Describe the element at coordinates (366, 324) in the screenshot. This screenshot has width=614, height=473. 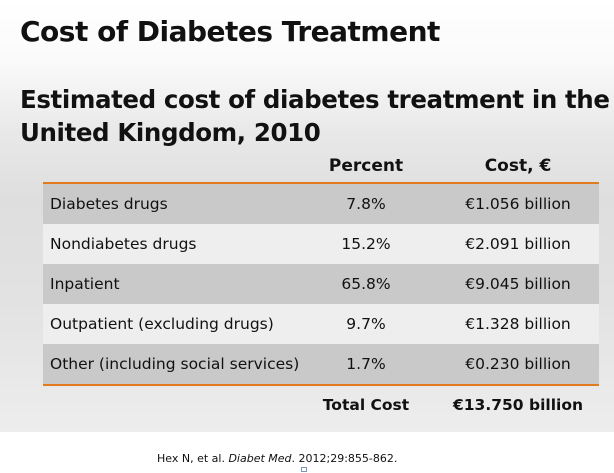
I see `row-percent: 9.7%` at that location.